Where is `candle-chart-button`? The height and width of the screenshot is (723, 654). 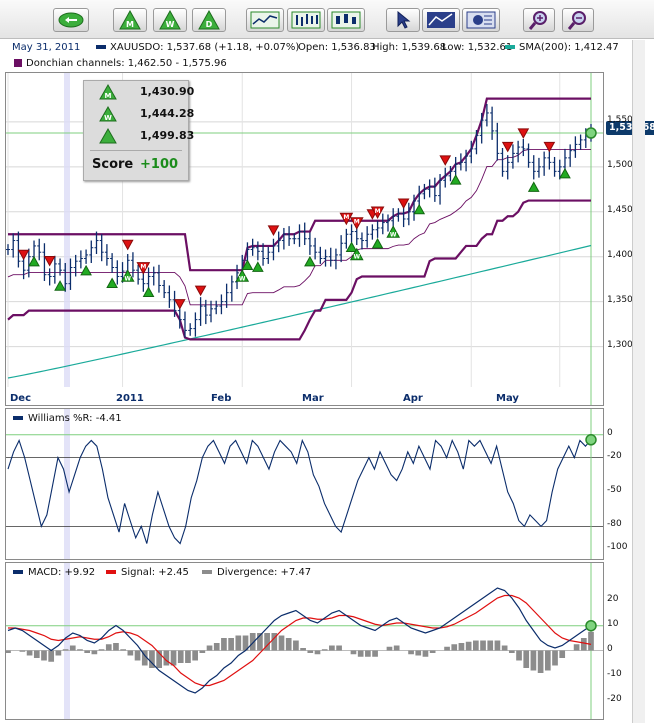
candle-chart-button is located at coordinates (346, 20).